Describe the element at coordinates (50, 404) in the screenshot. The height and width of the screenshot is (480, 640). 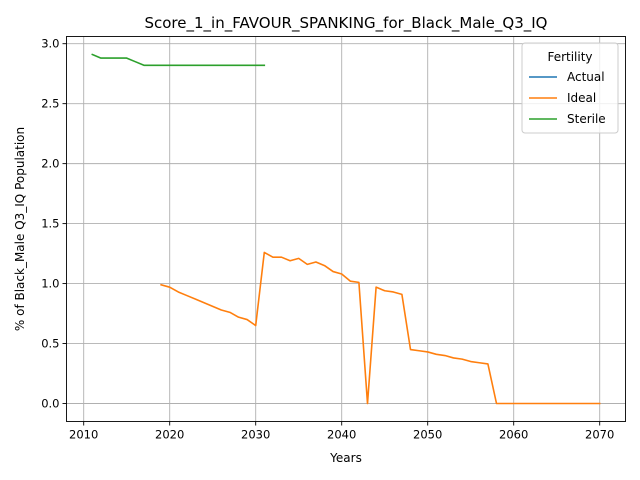
I see `y-tick-label: 0.0` at that location.